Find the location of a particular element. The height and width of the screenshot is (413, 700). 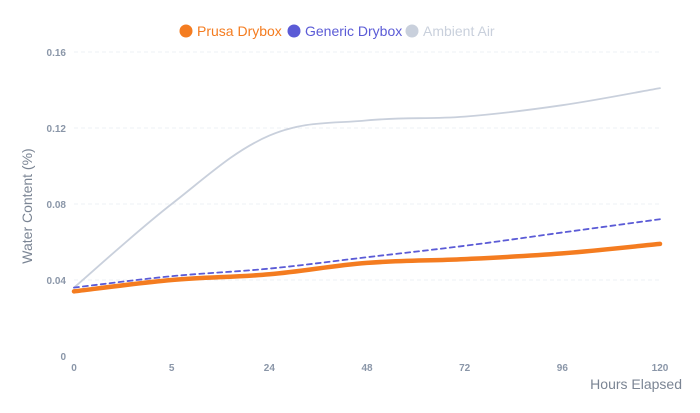

y-tick-label: 0.04 is located at coordinates (57, 281).